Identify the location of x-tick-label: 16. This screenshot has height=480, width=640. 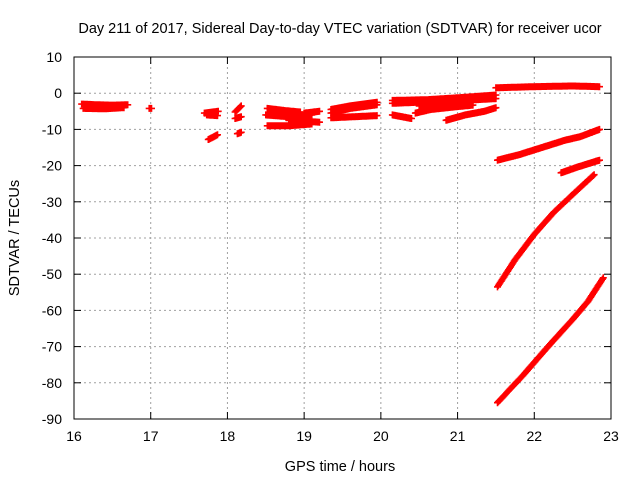
(74, 436).